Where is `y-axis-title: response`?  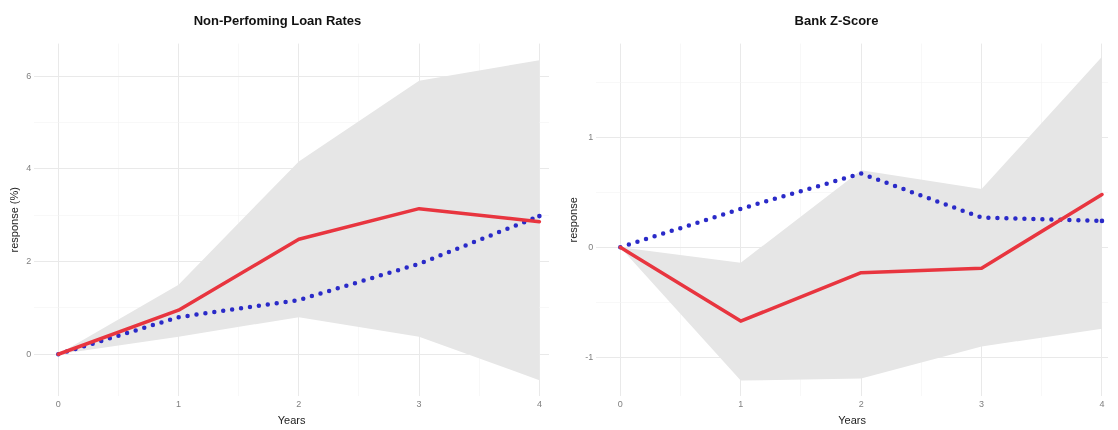 y-axis-title: response is located at coordinates (572, 220).